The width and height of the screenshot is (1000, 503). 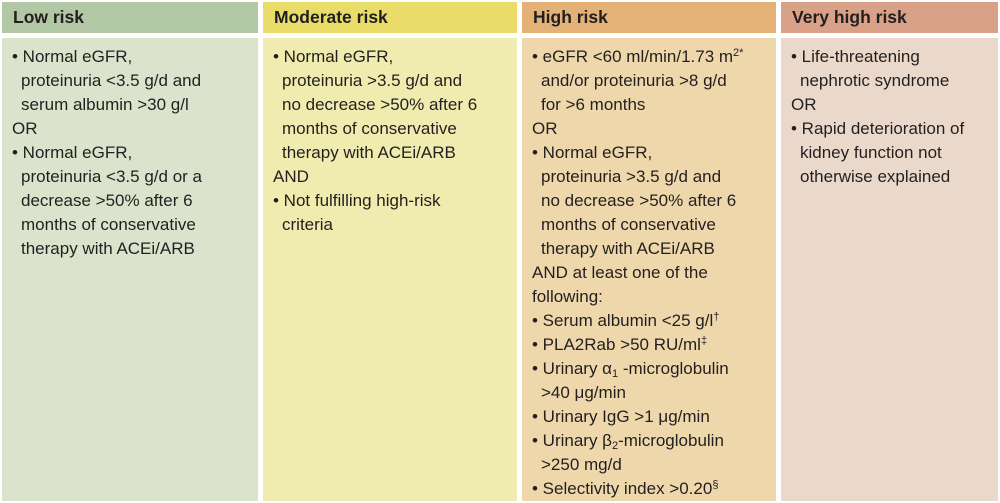 I want to click on column-header-moderate-risk: Moderate risk, so click(x=390, y=17).